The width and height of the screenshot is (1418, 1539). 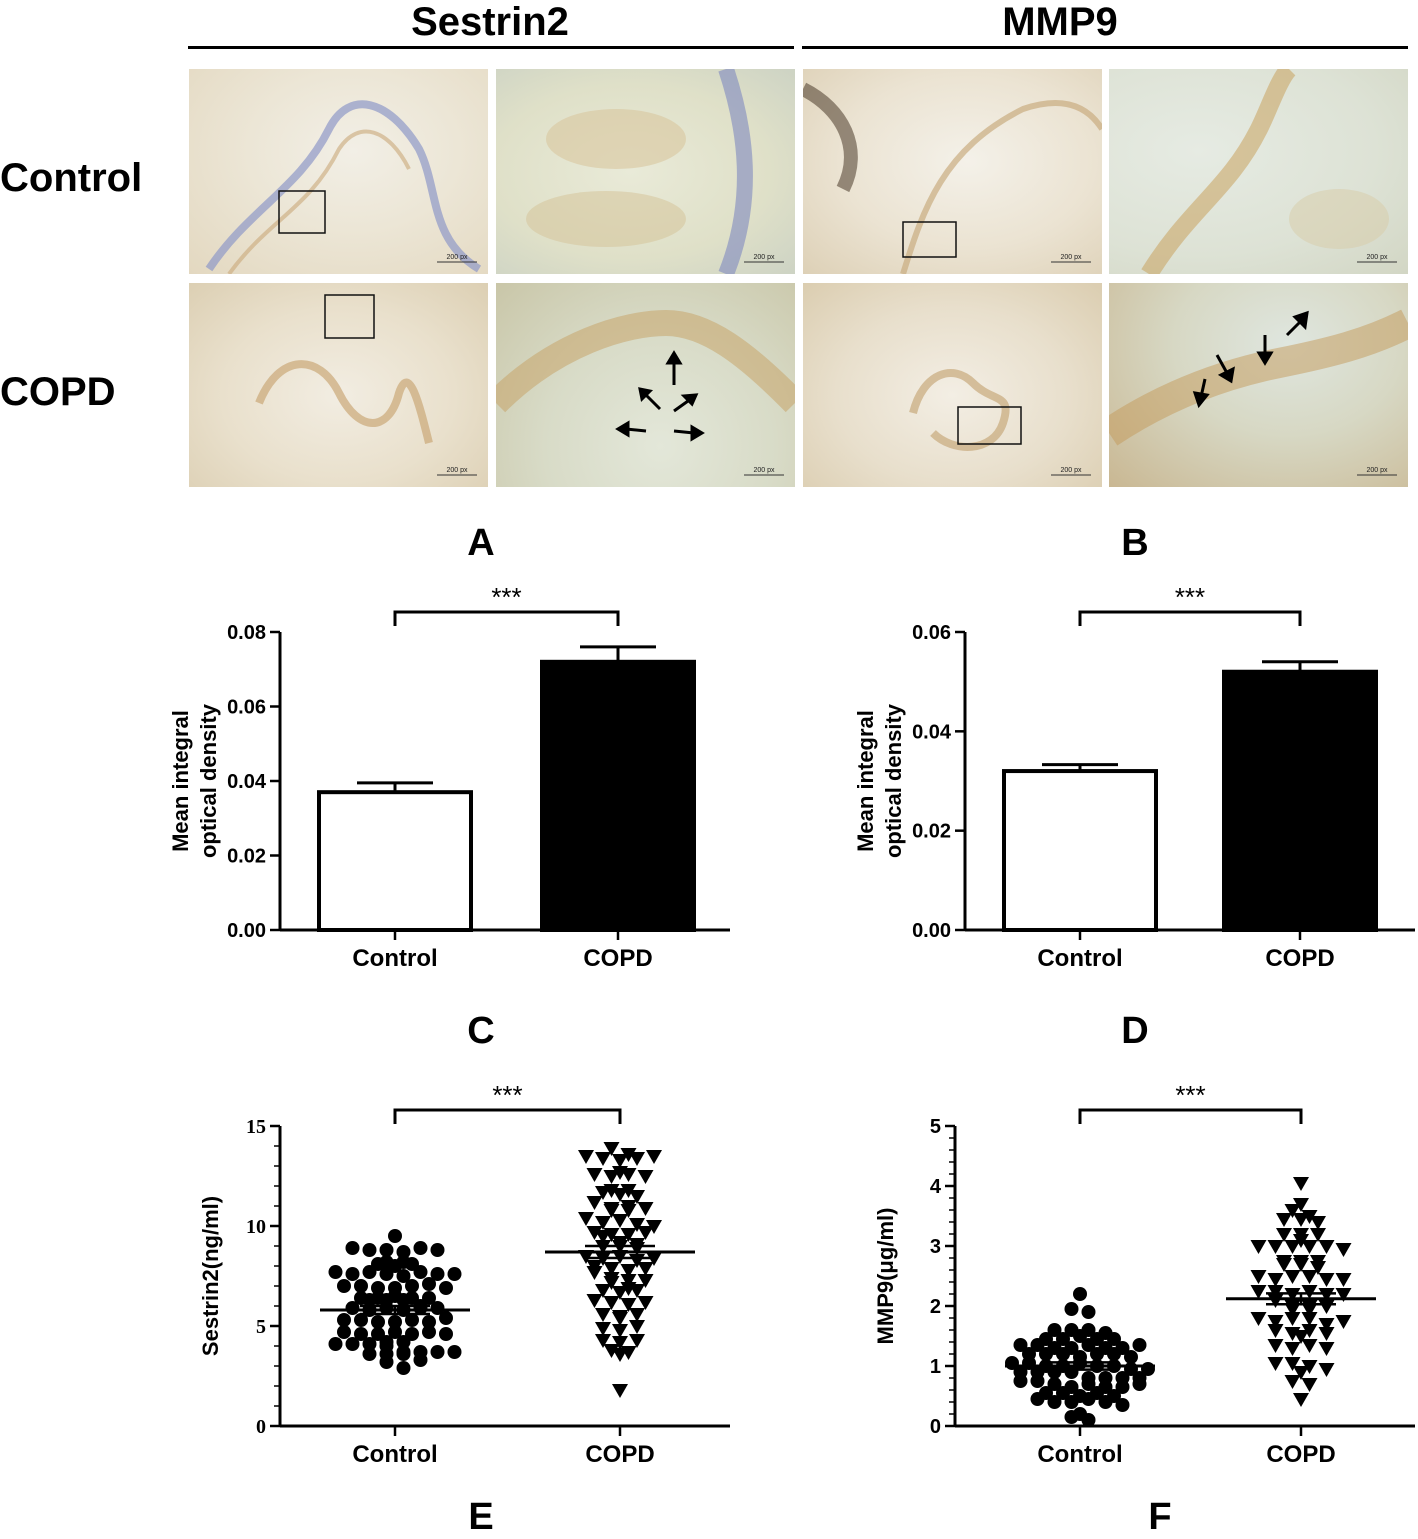 I want to click on y-tick-label: 0.02, so click(x=246, y=857).